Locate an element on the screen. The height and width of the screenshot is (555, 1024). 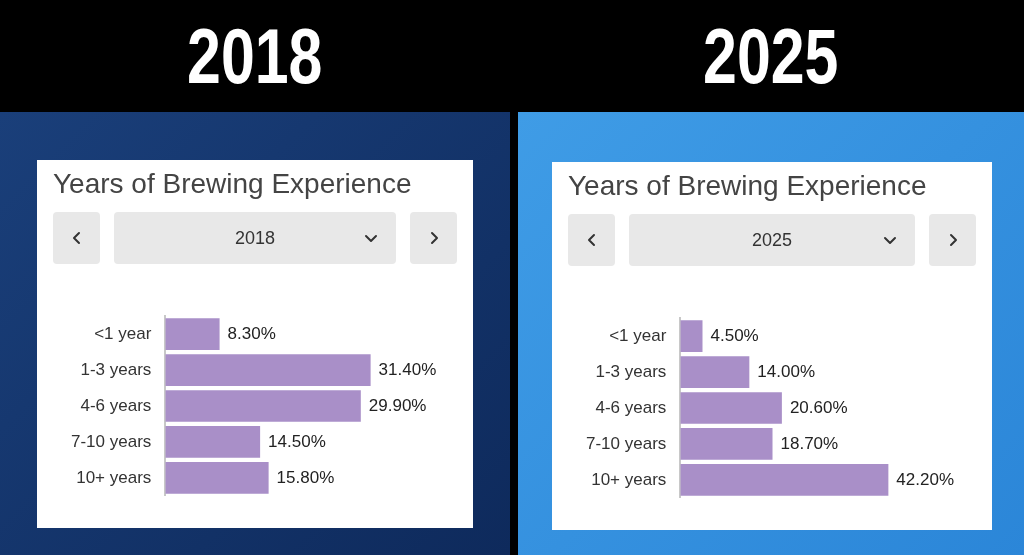
data-label: 18.70% is located at coordinates (809, 443).